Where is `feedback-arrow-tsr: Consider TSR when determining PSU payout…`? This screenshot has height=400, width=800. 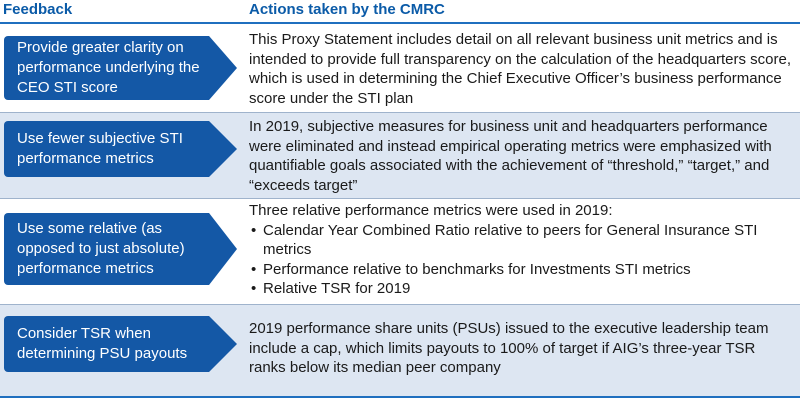
feedback-arrow-tsr: Consider TSR when determining PSU payout… is located at coordinates (120, 344).